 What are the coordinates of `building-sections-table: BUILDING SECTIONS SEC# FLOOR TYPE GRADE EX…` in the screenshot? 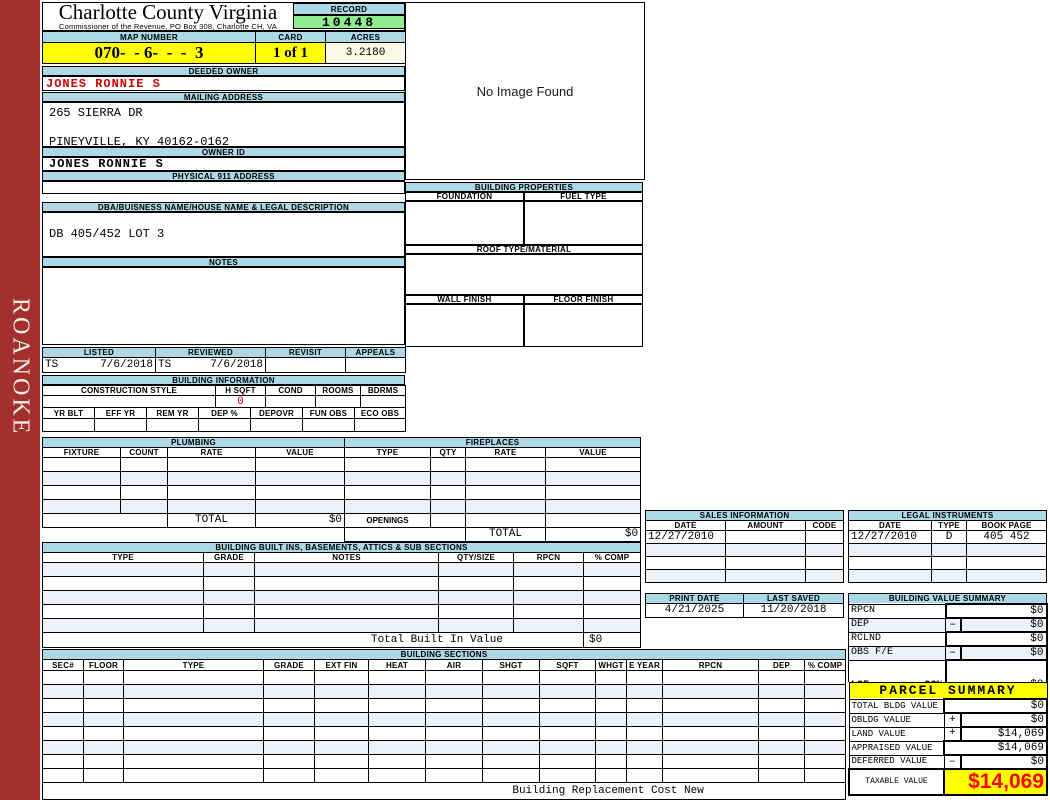 It's located at (444, 724).